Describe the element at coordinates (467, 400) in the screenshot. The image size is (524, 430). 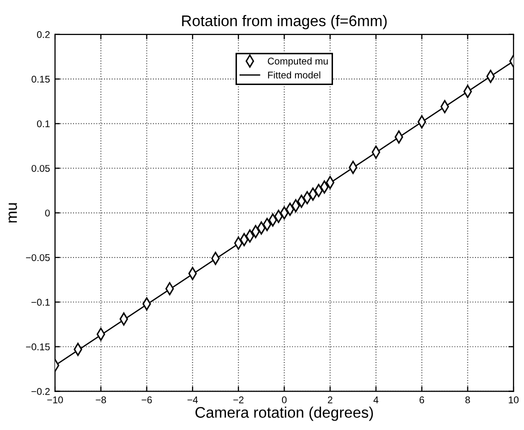
I see `x-tick-label: 8` at that location.